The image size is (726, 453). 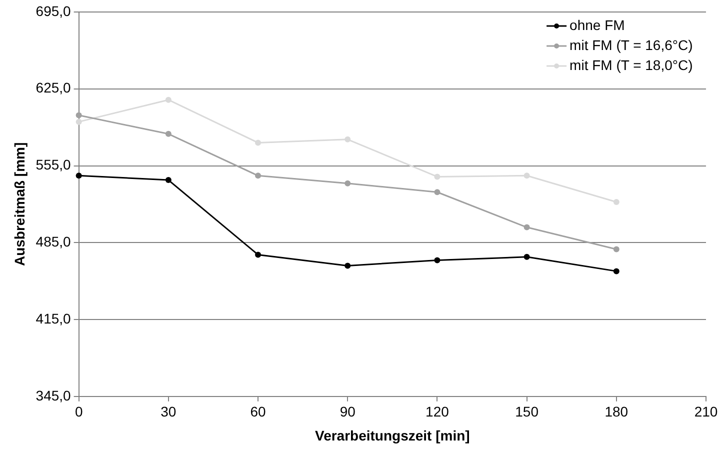 What do you see at coordinates (438, 412) in the screenshot?
I see `x-tick-label: 120` at bounding box center [438, 412].